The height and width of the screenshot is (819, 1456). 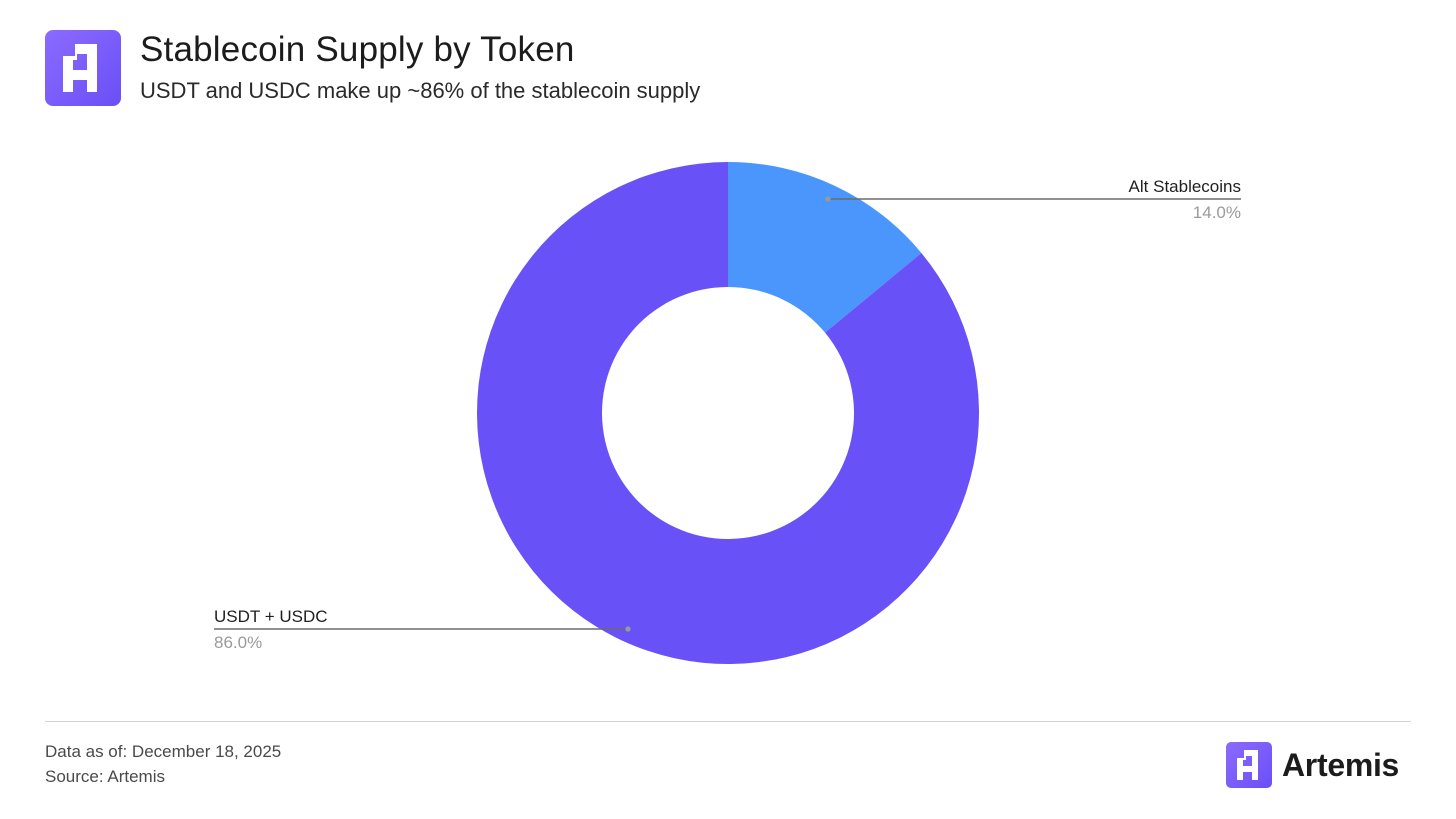 What do you see at coordinates (728, 721) in the screenshot?
I see `footer-divider` at bounding box center [728, 721].